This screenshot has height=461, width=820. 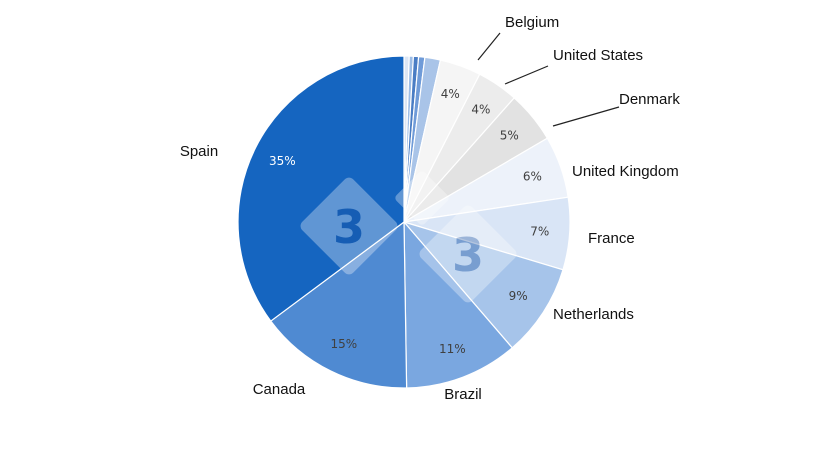 I want to click on pct-label-belgium: 4%, so click(x=450, y=94).